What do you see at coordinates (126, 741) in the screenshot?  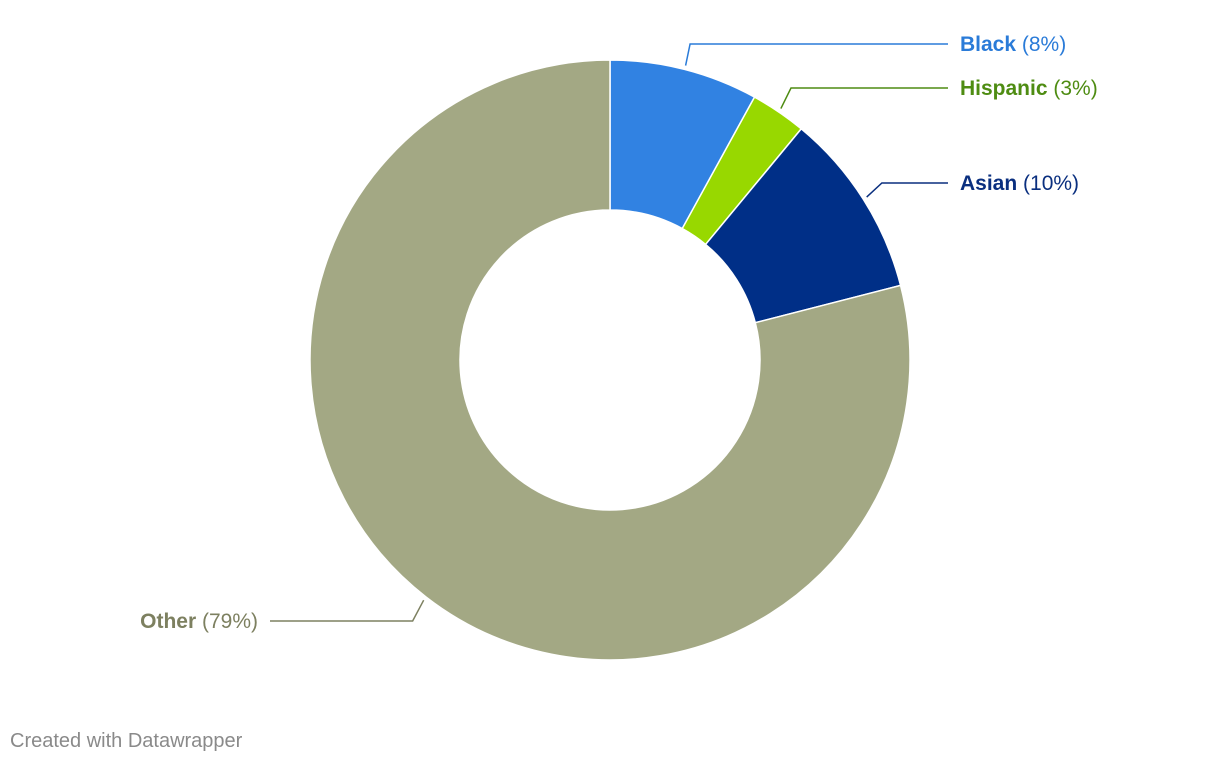 I see `credit-text: Created with Datawrapper` at bounding box center [126, 741].